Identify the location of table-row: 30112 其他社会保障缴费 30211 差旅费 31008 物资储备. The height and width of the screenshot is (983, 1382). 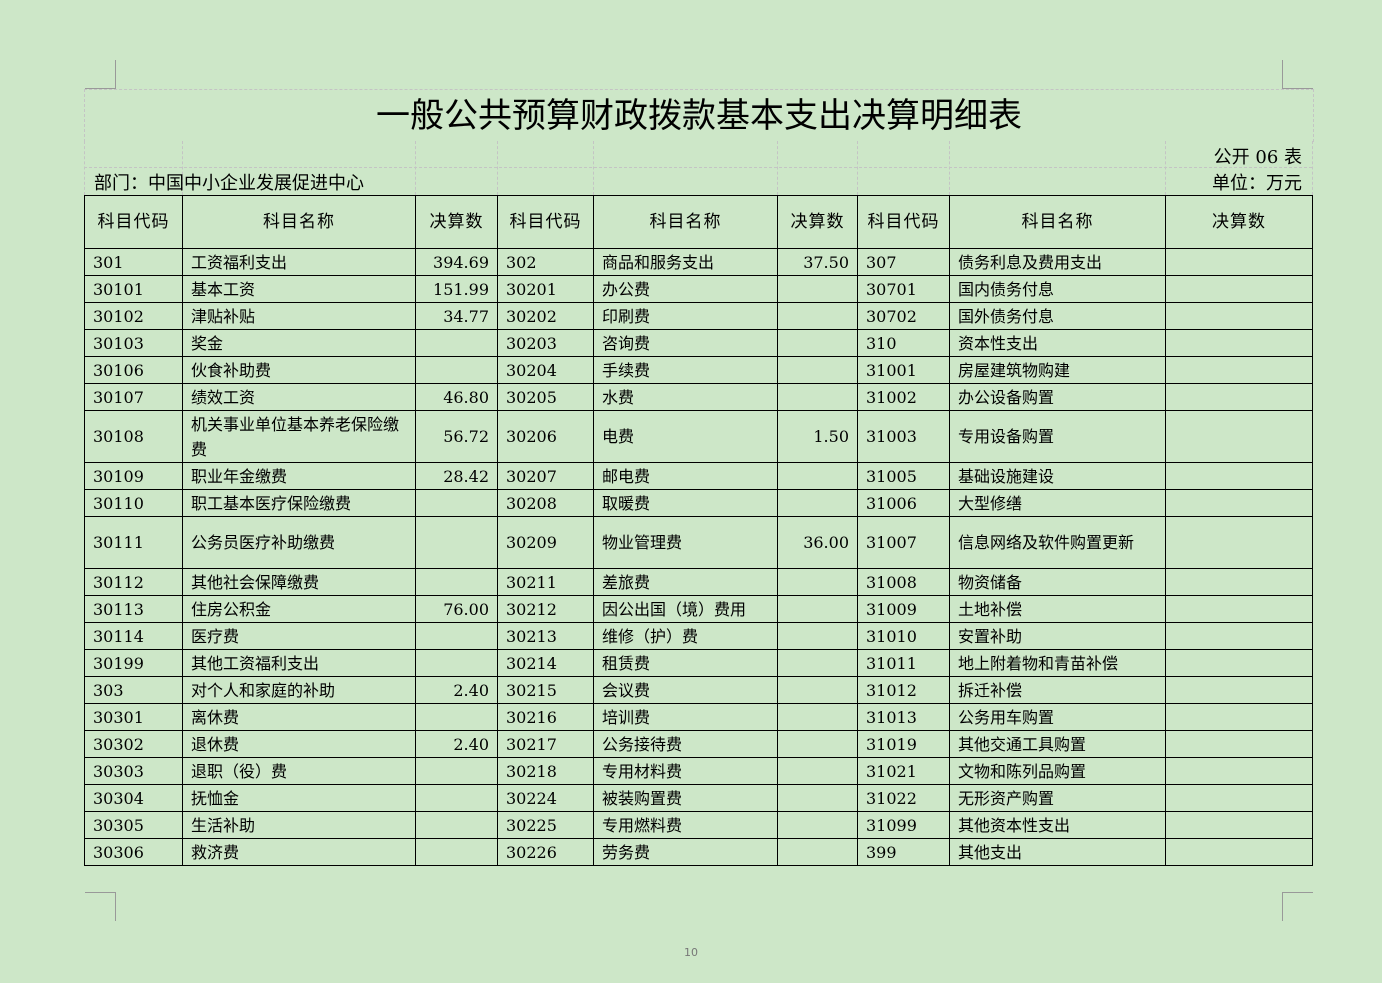
(698, 582).